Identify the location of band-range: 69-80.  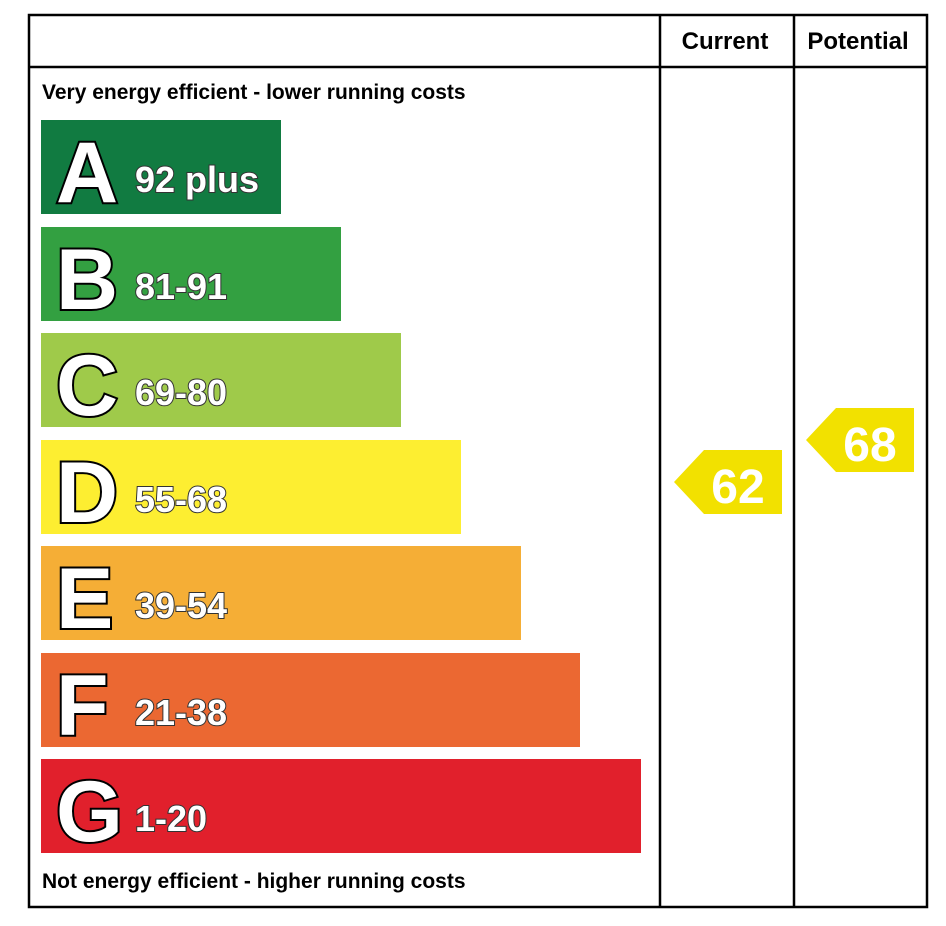
(181, 392).